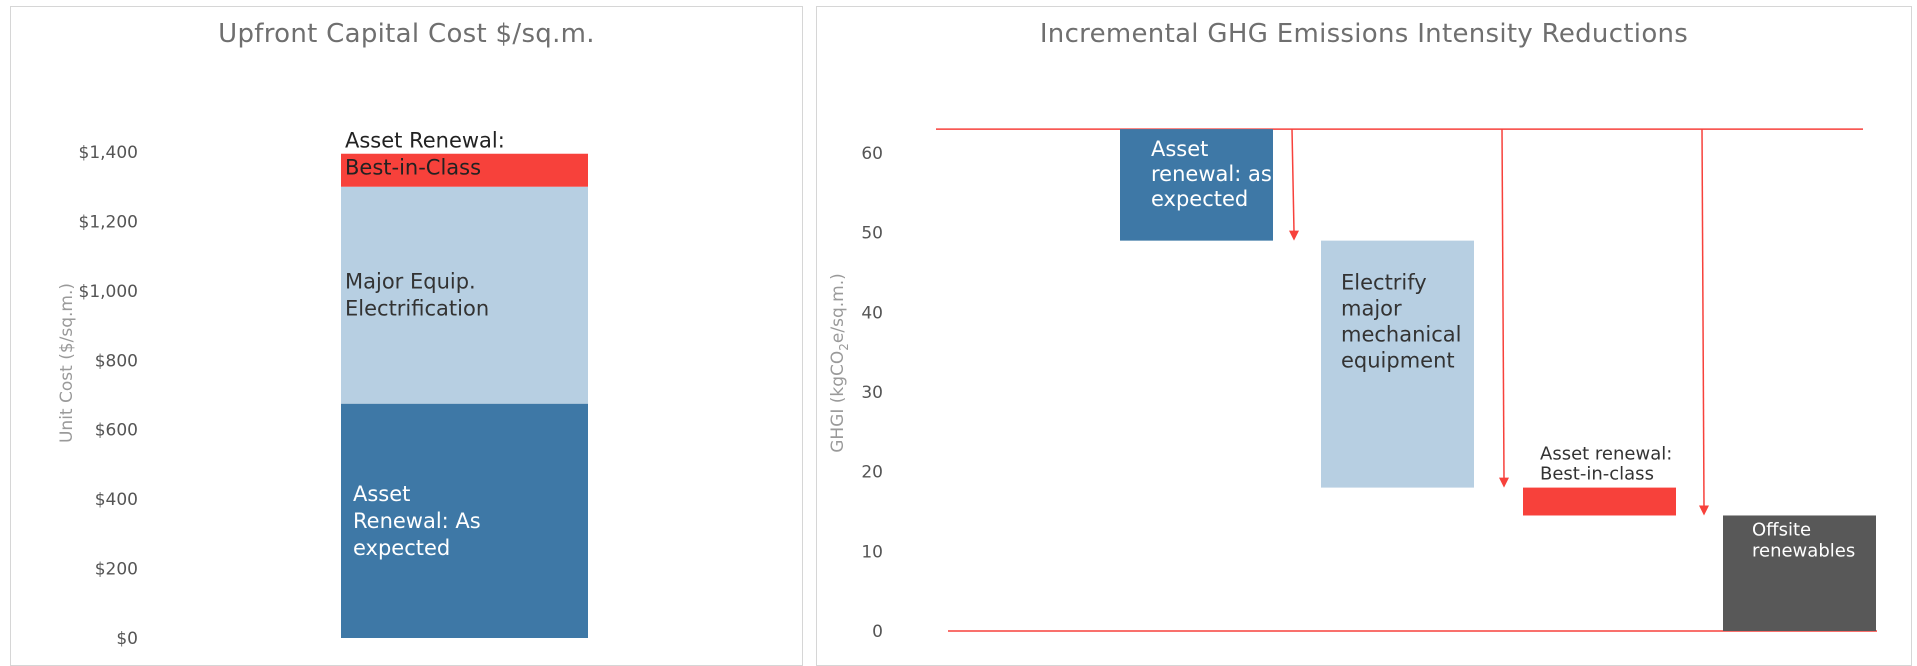  I want to click on capital-bar-segment-label-line: Asset, so click(381, 494).